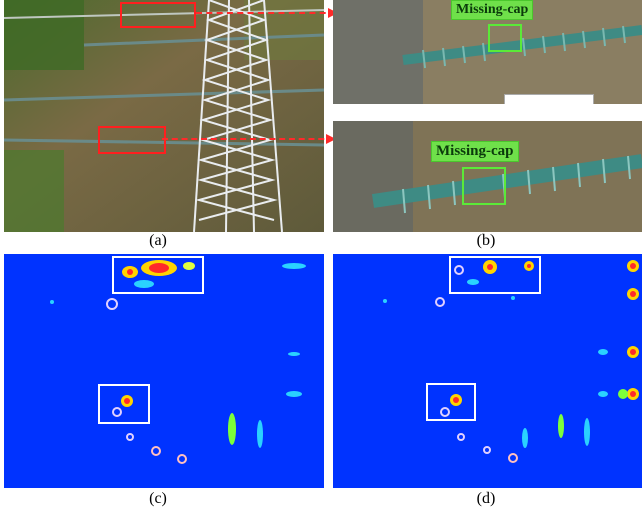  Describe the element at coordinates (158, 240) in the screenshot. I see `caption-a: (a)` at that location.